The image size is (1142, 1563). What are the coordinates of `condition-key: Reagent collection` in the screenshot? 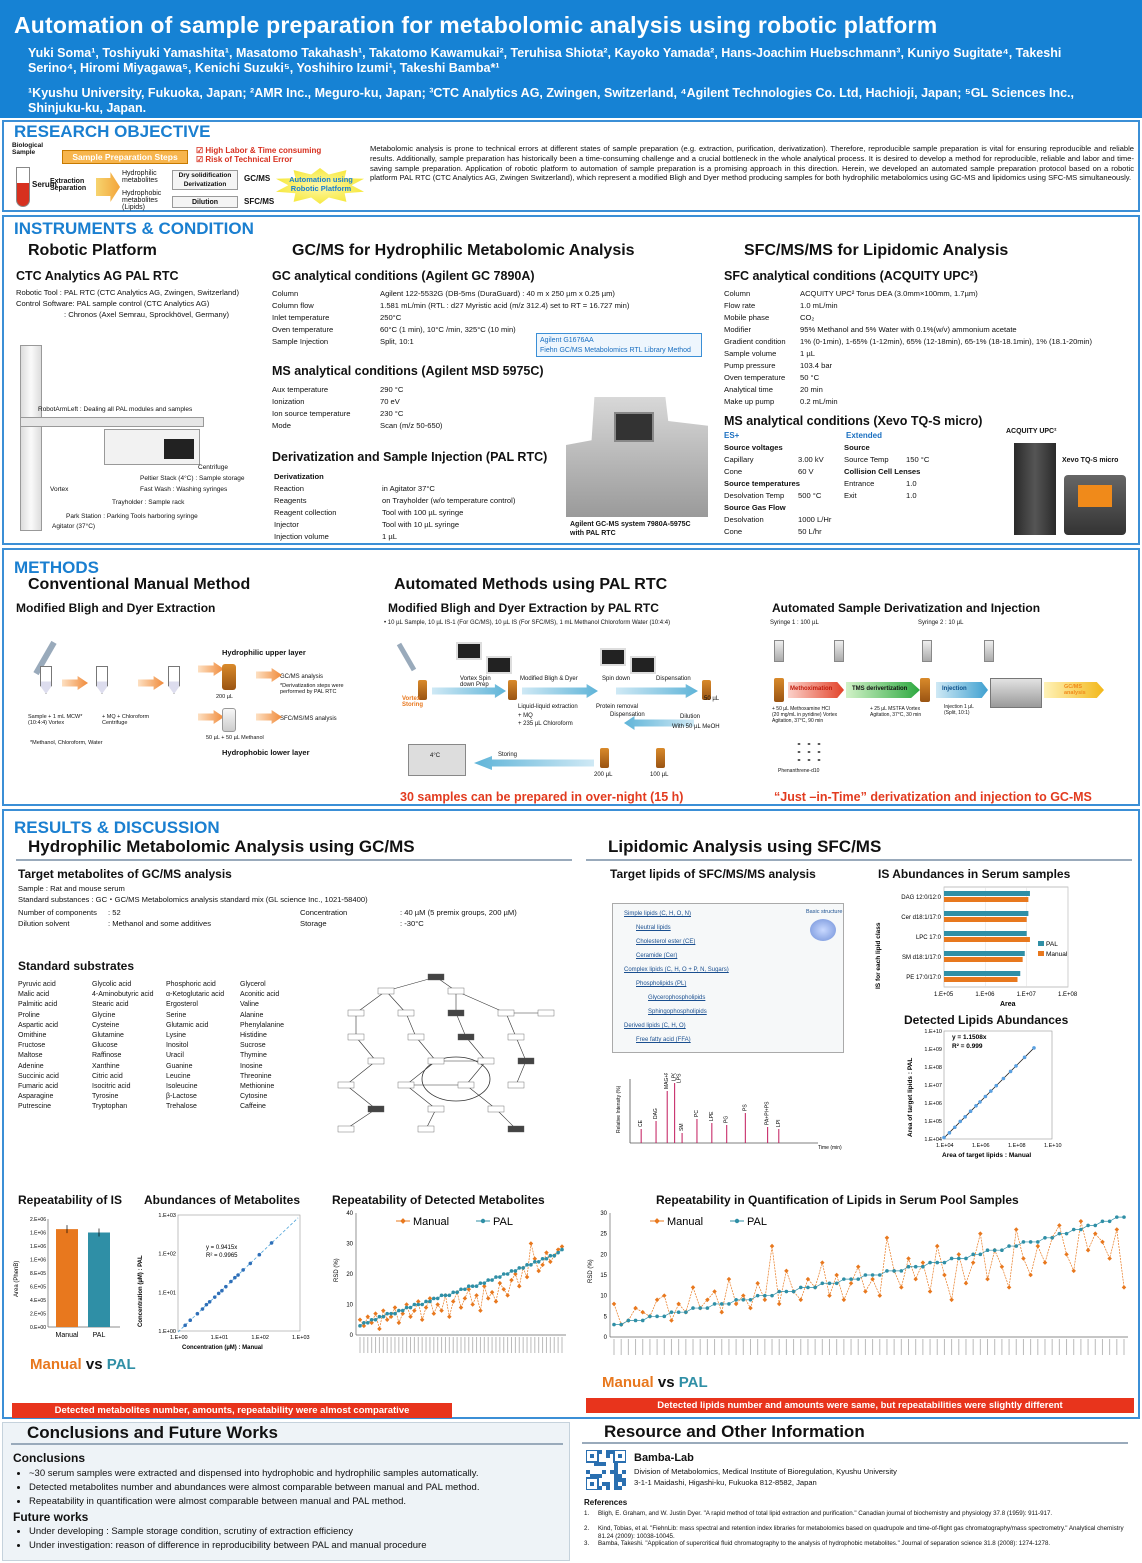 It's located at (305, 512).